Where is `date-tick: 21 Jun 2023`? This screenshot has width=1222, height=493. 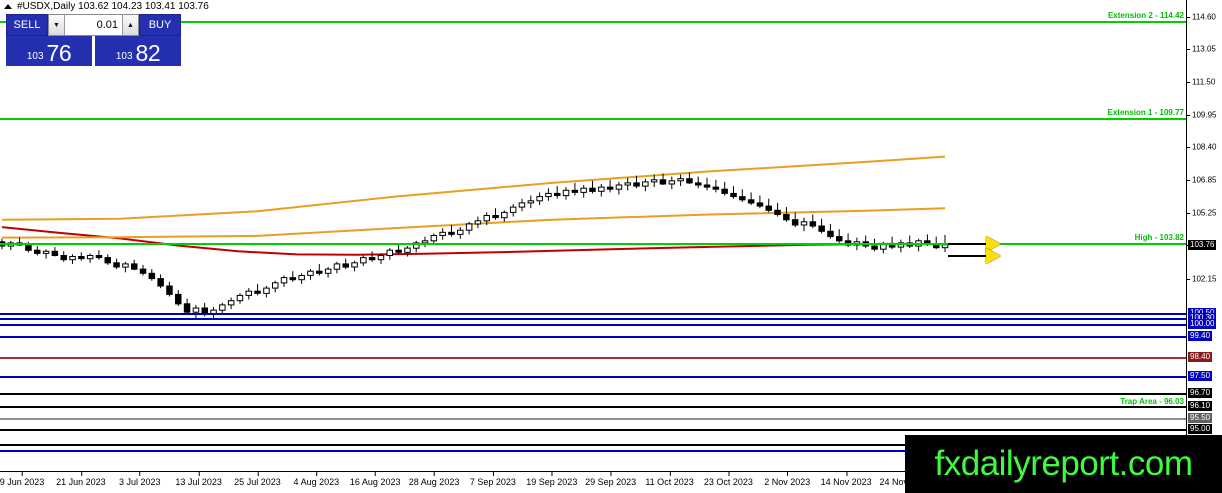
date-tick: 21 Jun 2023 is located at coordinates (81, 479).